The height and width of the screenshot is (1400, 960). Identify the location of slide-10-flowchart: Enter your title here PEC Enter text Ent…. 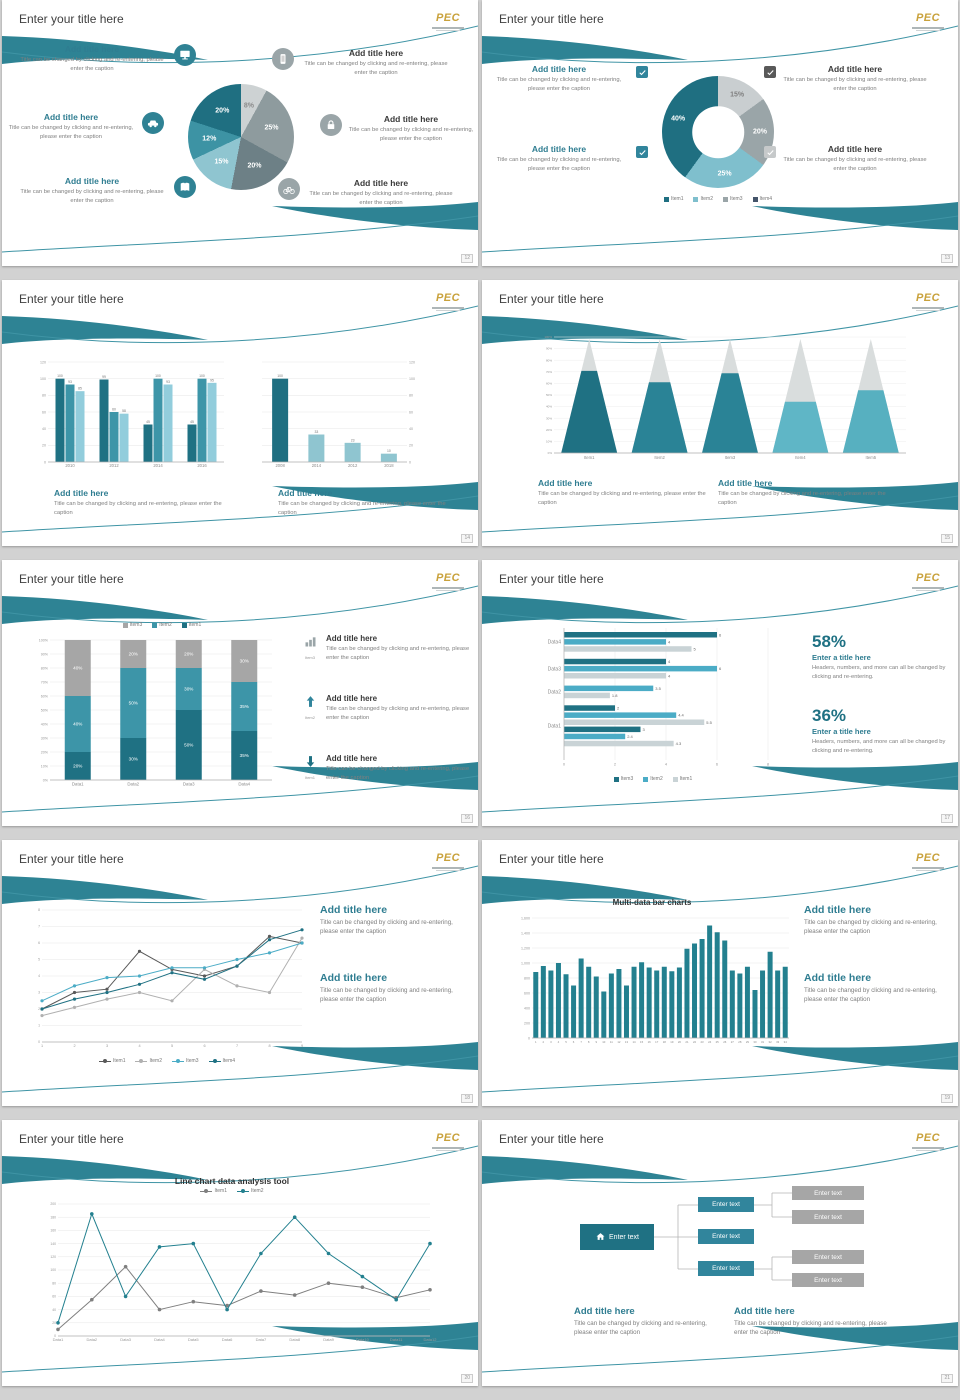
(720, 1253).